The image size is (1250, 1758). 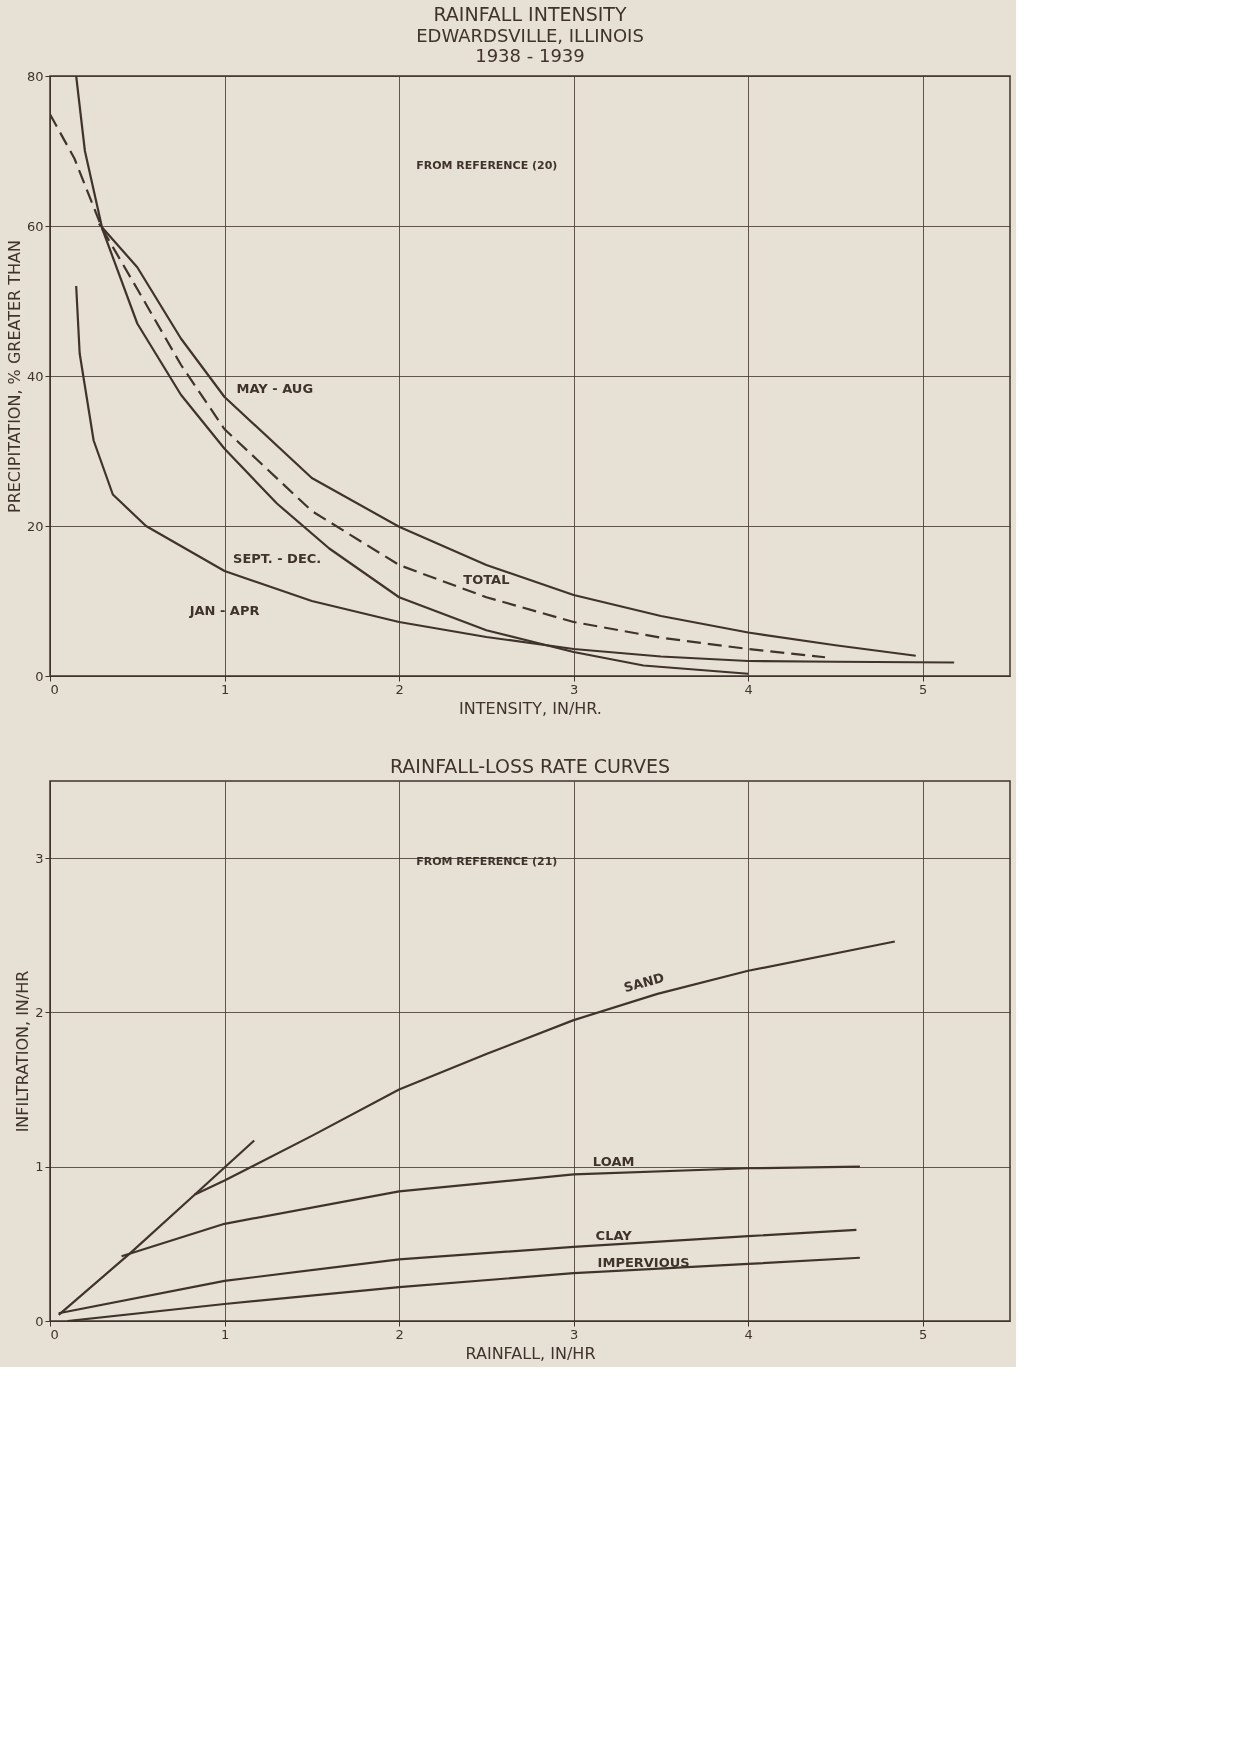 I want to click on series-label: MAY - AUG, so click(x=275, y=388).